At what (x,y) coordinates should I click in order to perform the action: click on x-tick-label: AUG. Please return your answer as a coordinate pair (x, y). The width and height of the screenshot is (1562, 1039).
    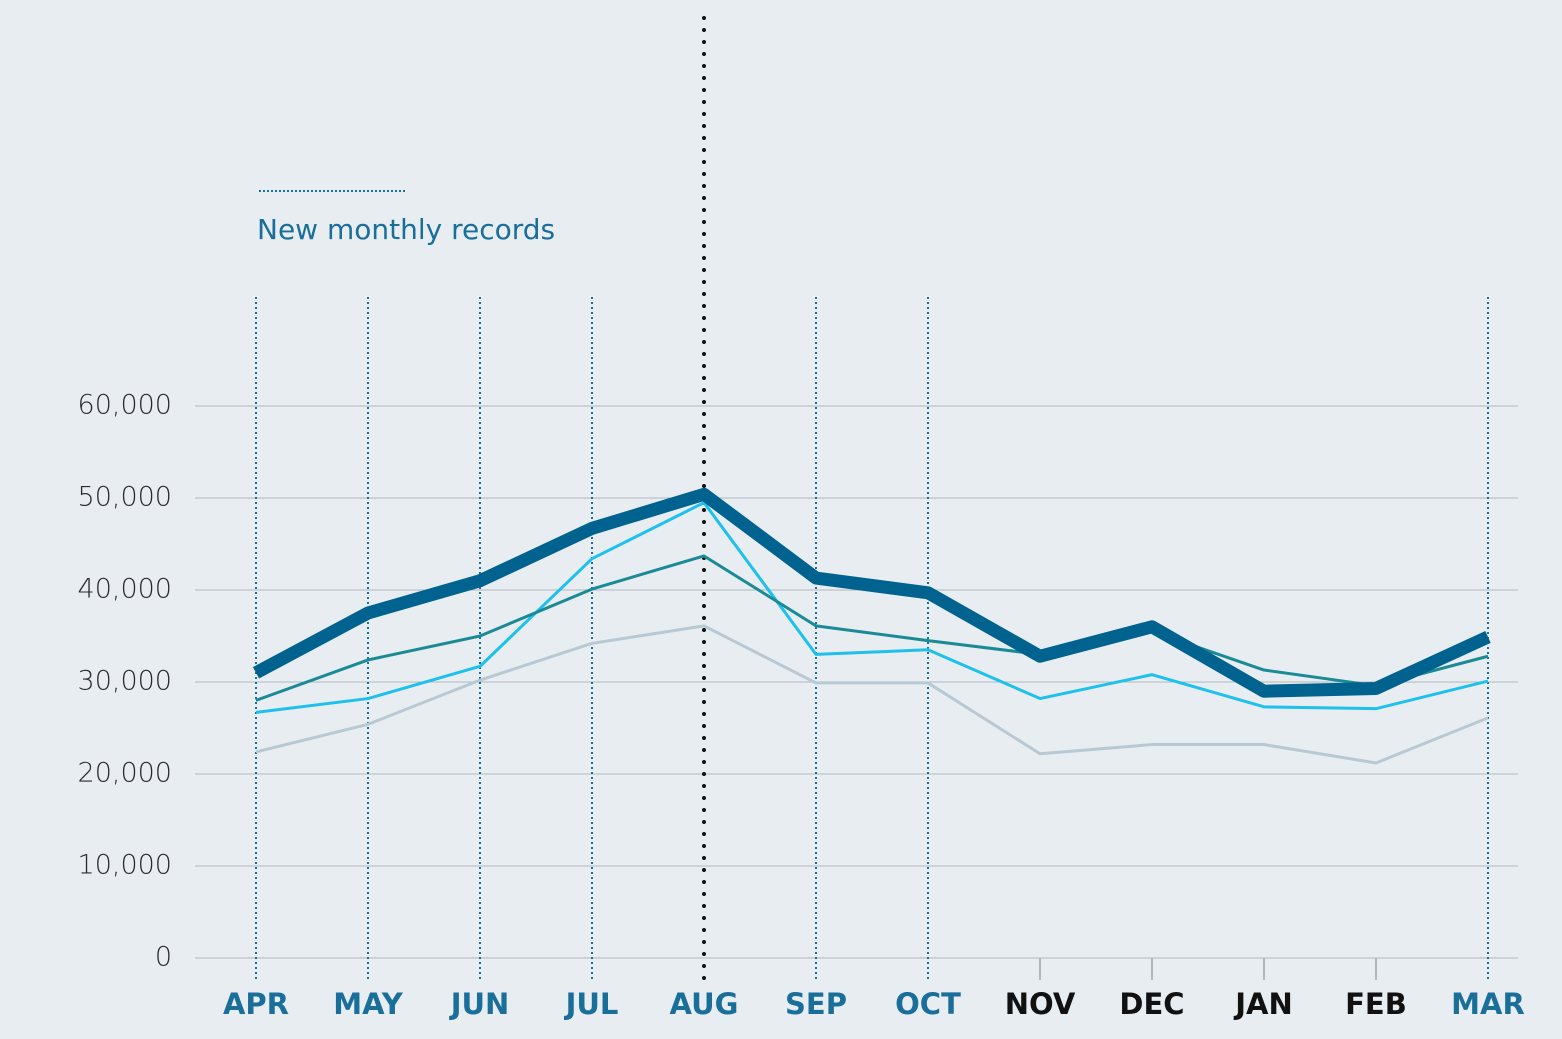
    Looking at the image, I should click on (704, 1004).